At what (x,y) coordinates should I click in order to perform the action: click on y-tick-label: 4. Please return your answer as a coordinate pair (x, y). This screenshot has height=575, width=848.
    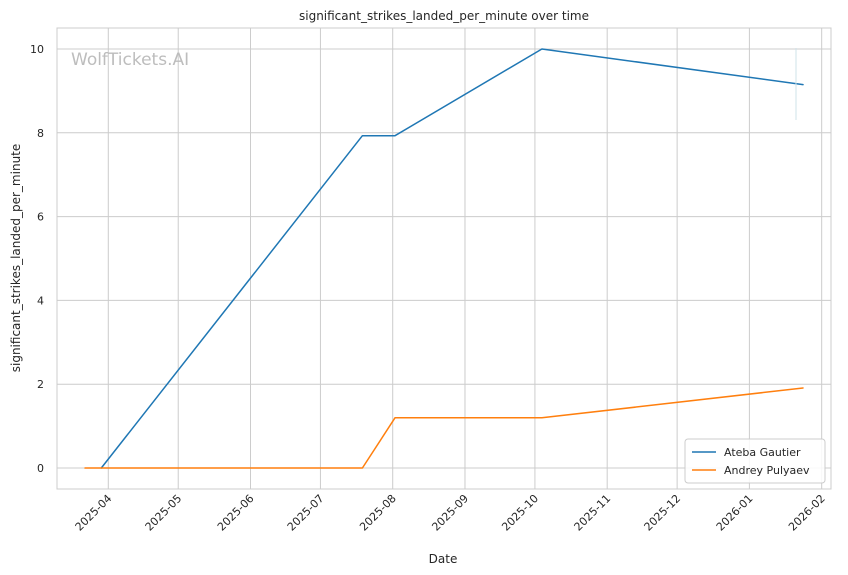
    Looking at the image, I should click on (40, 300).